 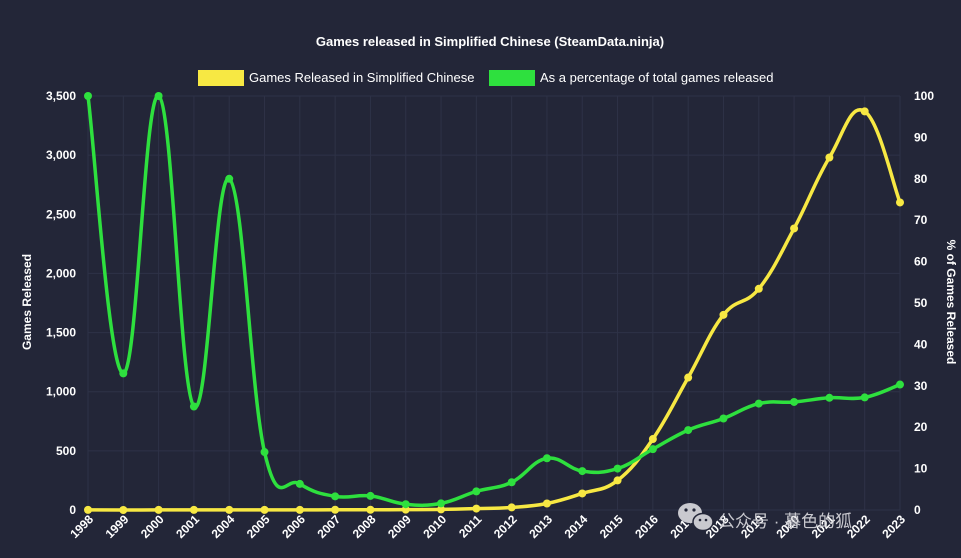 I want to click on legend-label: As a percentage of total games released, so click(x=656, y=77).